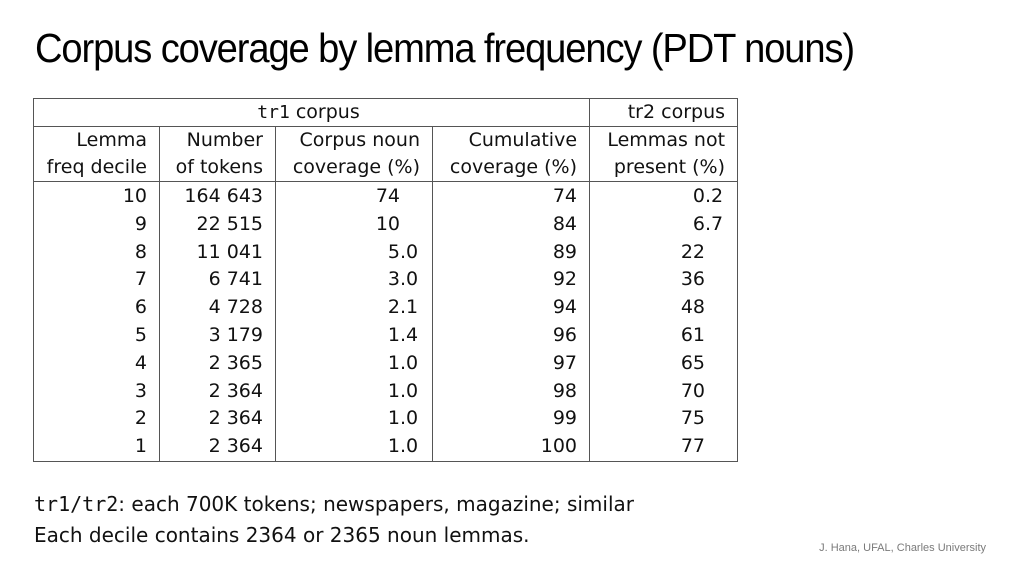  Describe the element at coordinates (663, 447) in the screenshot. I see `cell-not-present: 77` at that location.